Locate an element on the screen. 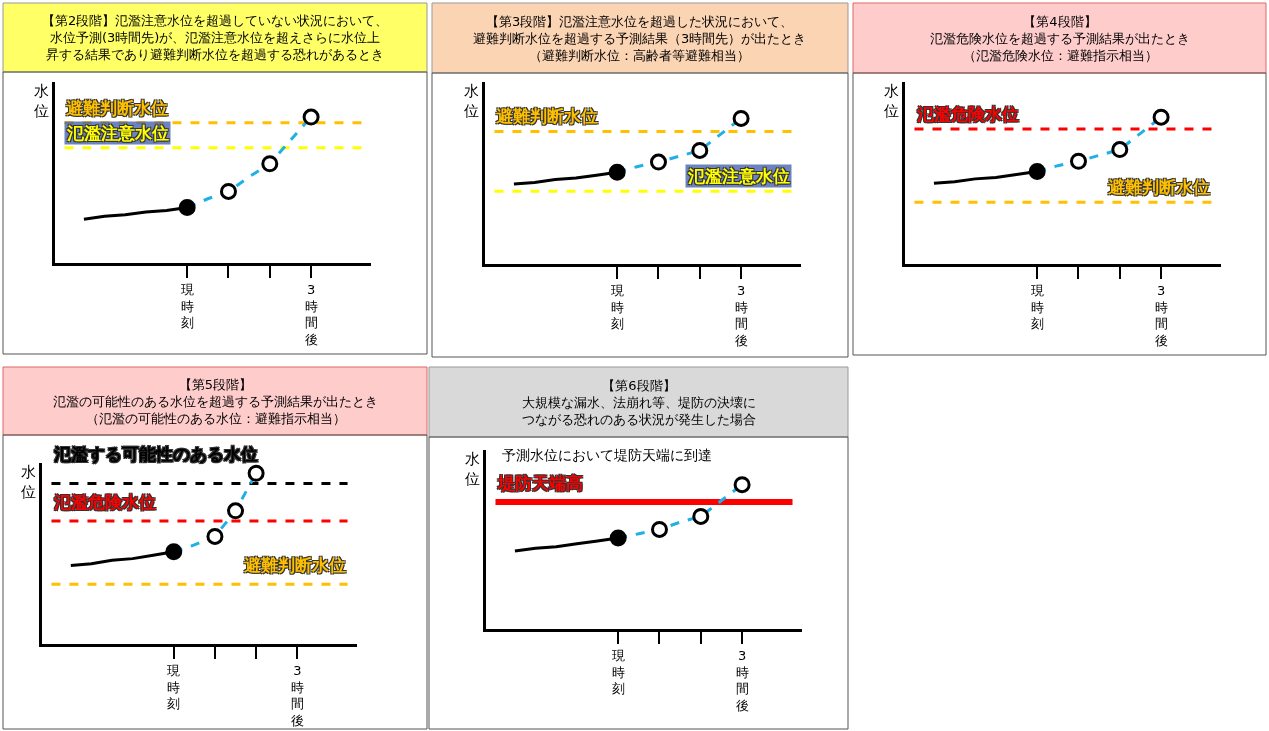 This screenshot has height=731, width=1269. ref-line-label: 堤防天端高 is located at coordinates (540, 483).